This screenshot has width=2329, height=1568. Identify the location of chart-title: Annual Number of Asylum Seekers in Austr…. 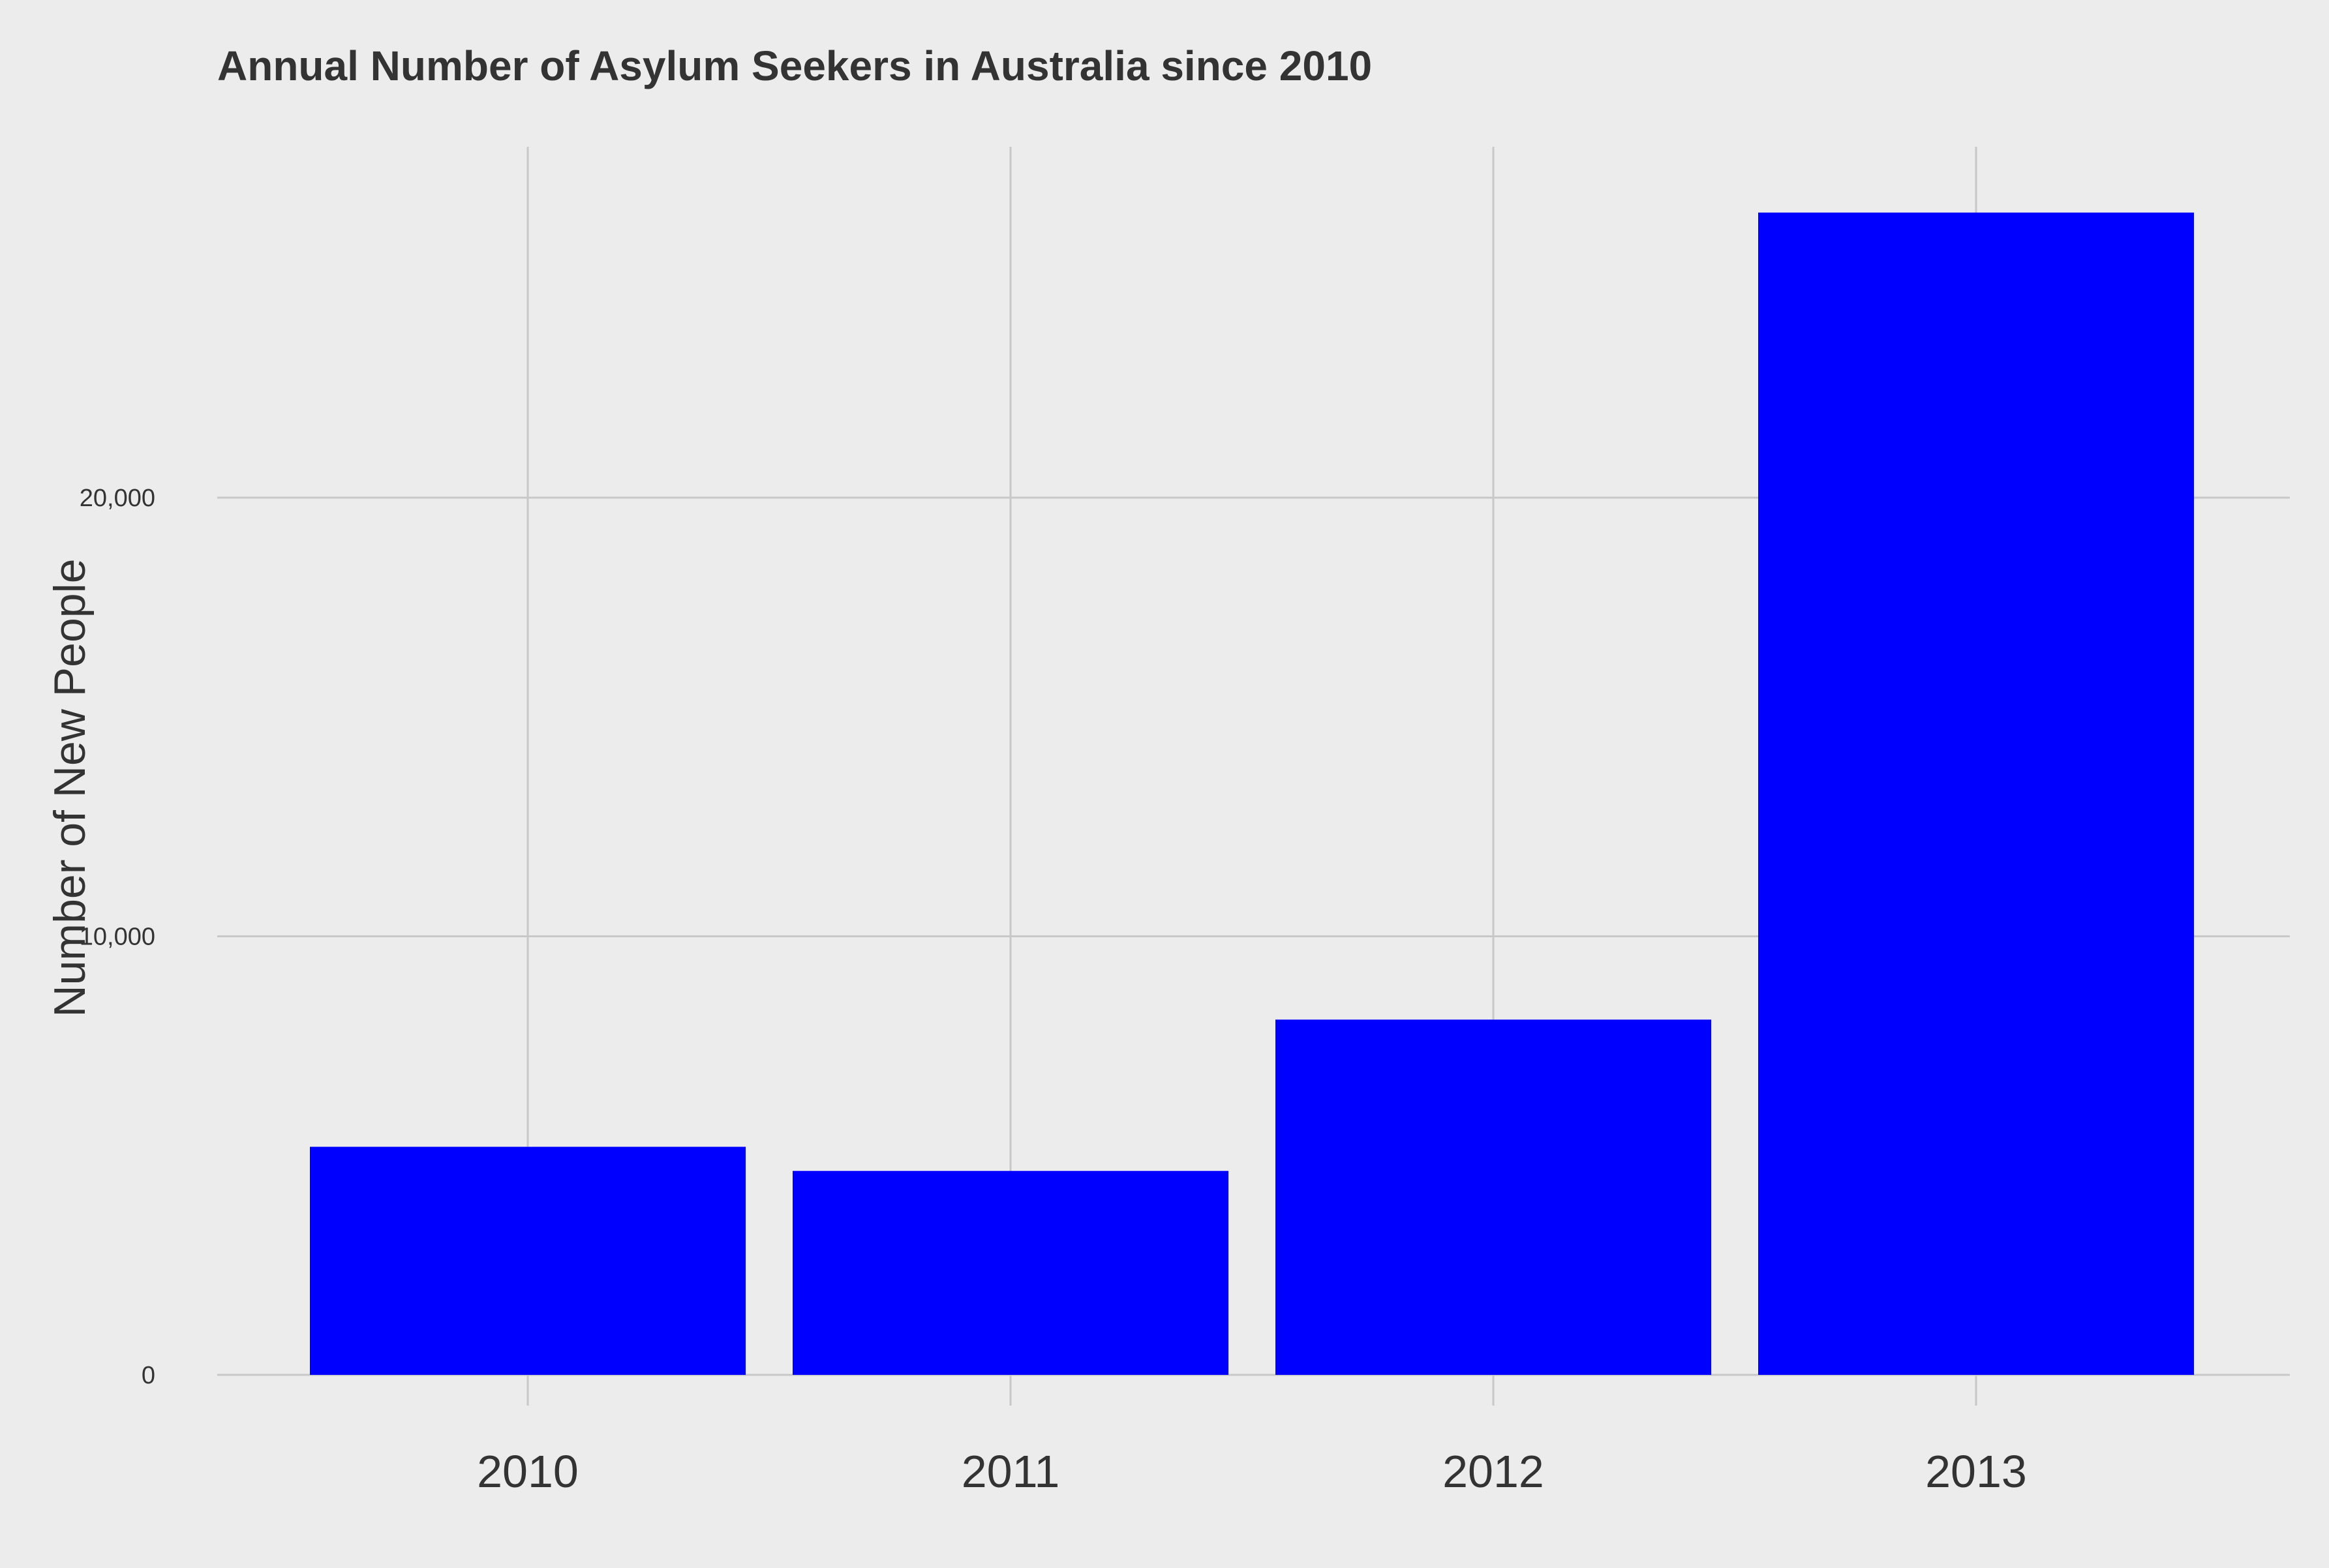
(794, 65).